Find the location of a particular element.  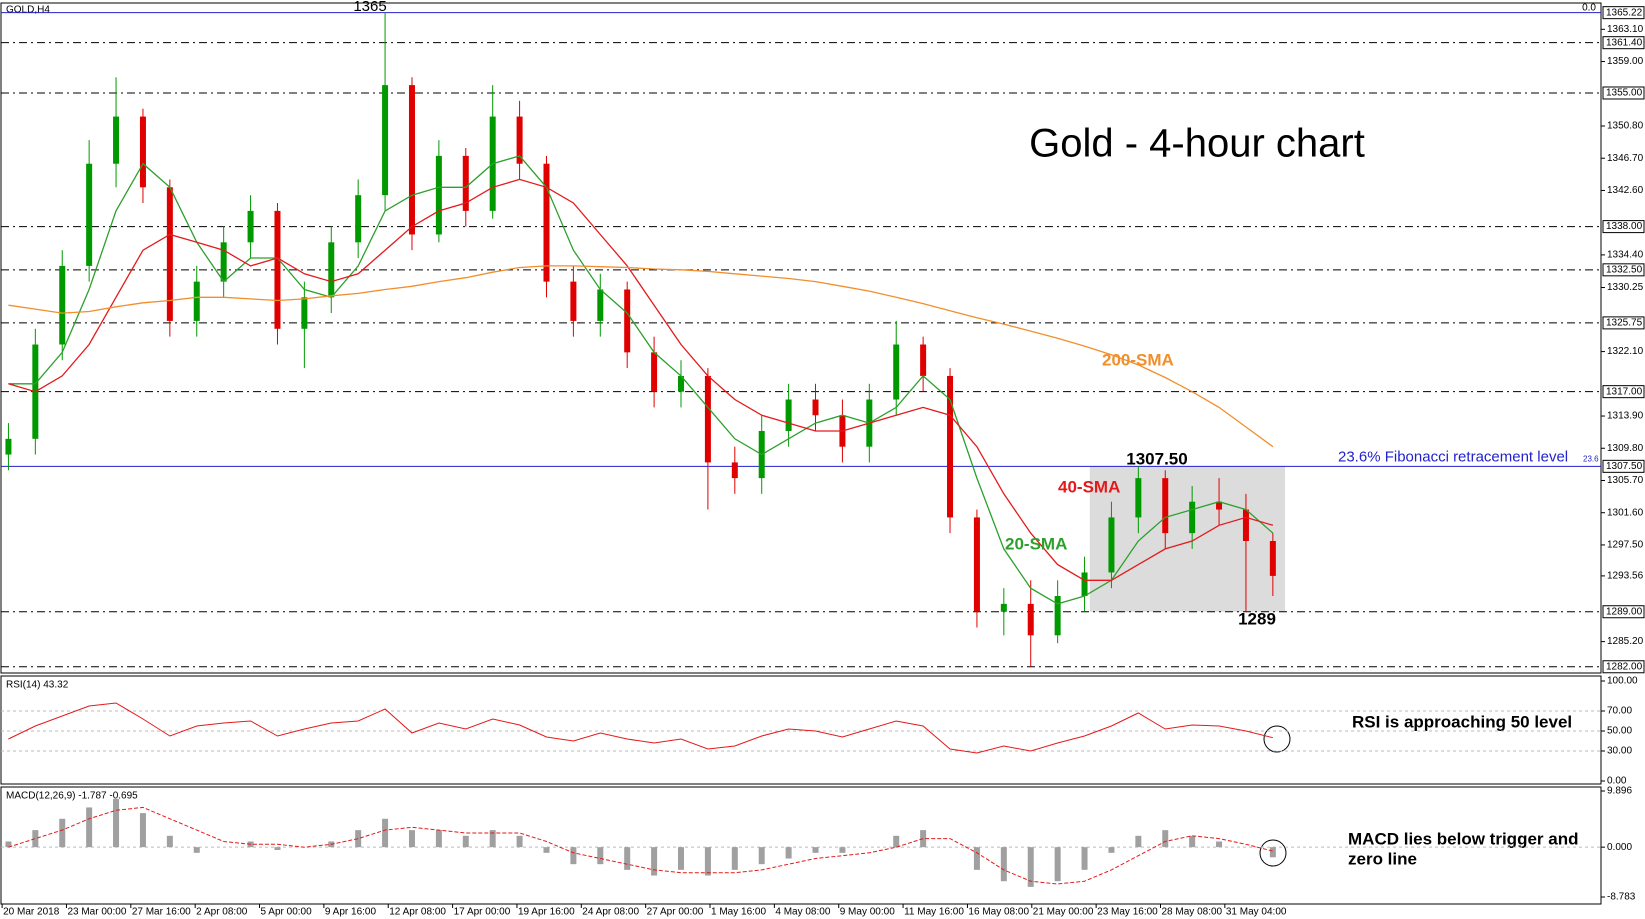

rsi-note: RSI is approaching 50 level is located at coordinates (1462, 721).